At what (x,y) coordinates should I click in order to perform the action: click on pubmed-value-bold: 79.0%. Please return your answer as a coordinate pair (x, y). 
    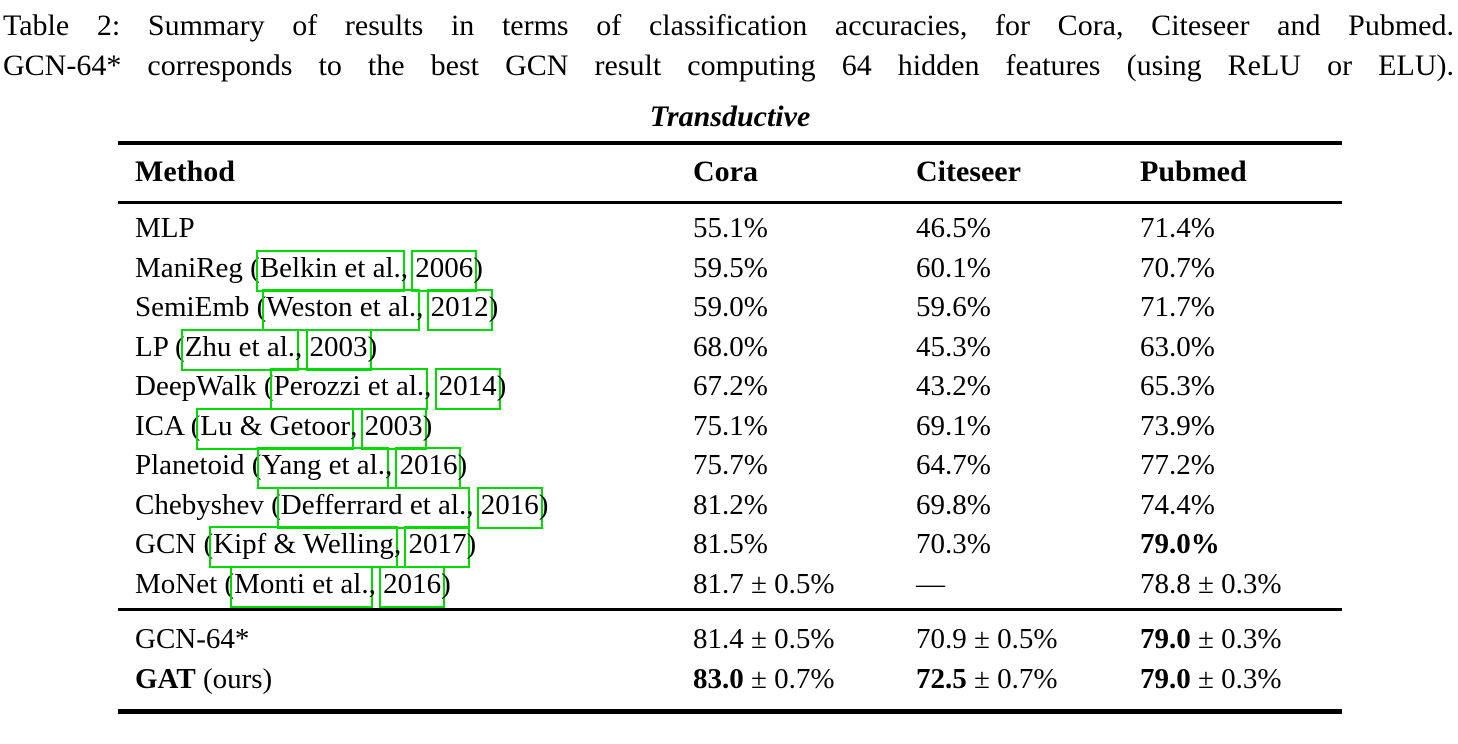
    Looking at the image, I should click on (1180, 544).